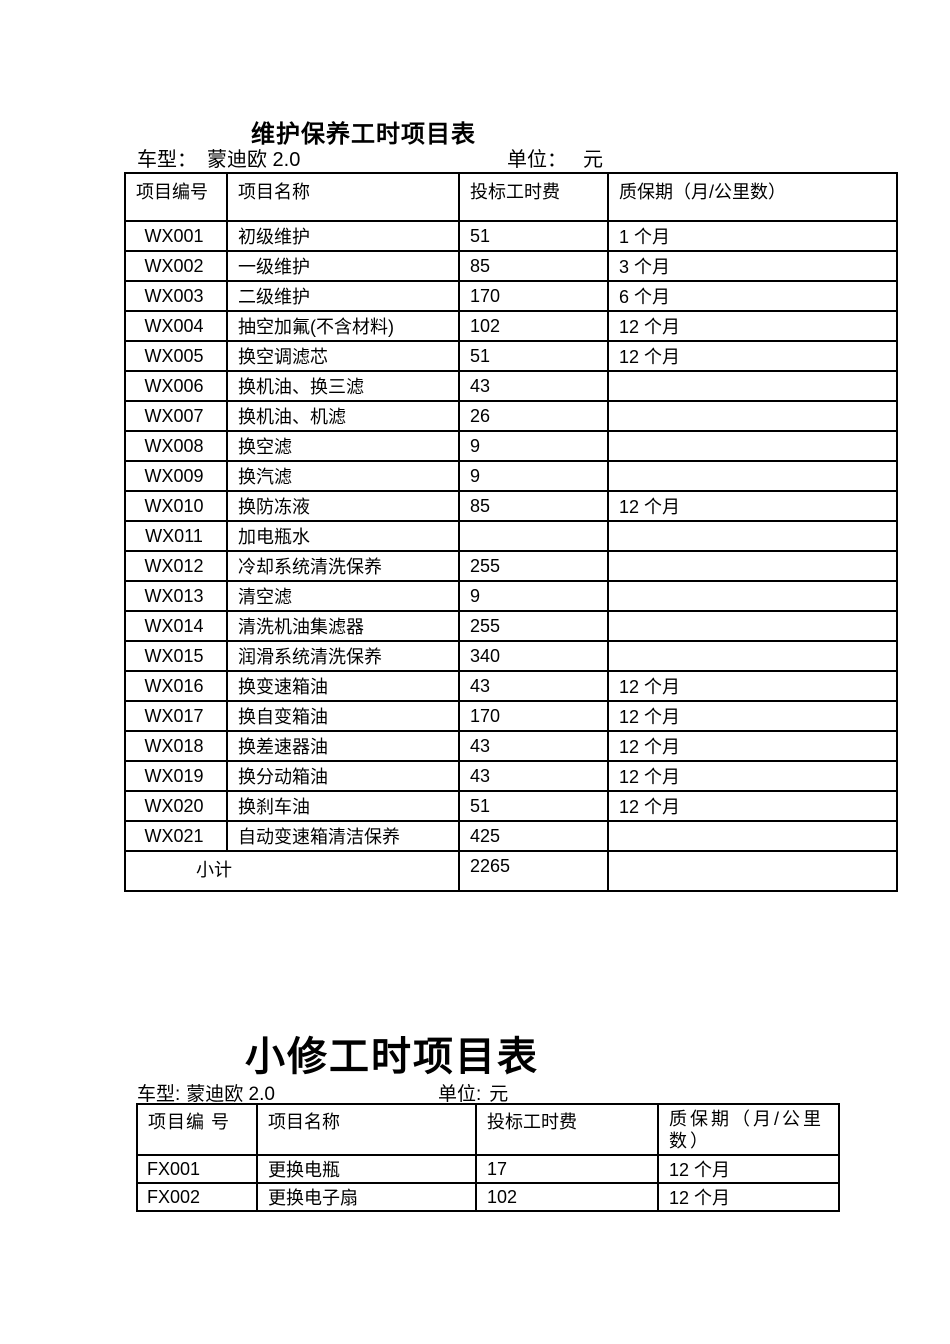 This screenshot has width=950, height=1344. I want to click on fee-cell: 26, so click(533, 416).